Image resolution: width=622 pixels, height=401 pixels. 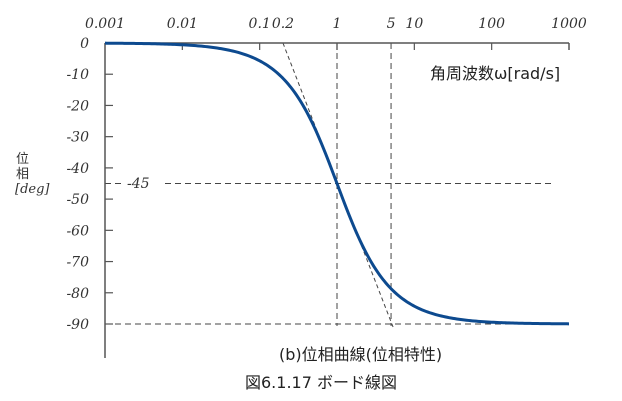 What do you see at coordinates (77, 231) in the screenshot?
I see `y-tick-label: -60` at bounding box center [77, 231].